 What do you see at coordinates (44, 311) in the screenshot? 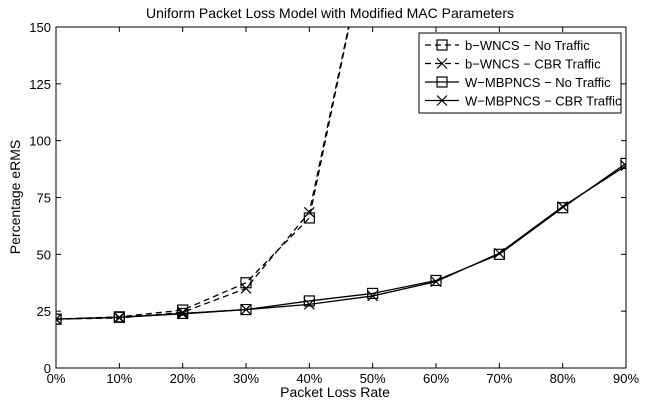
I see `y-tick-label: 25` at bounding box center [44, 311].